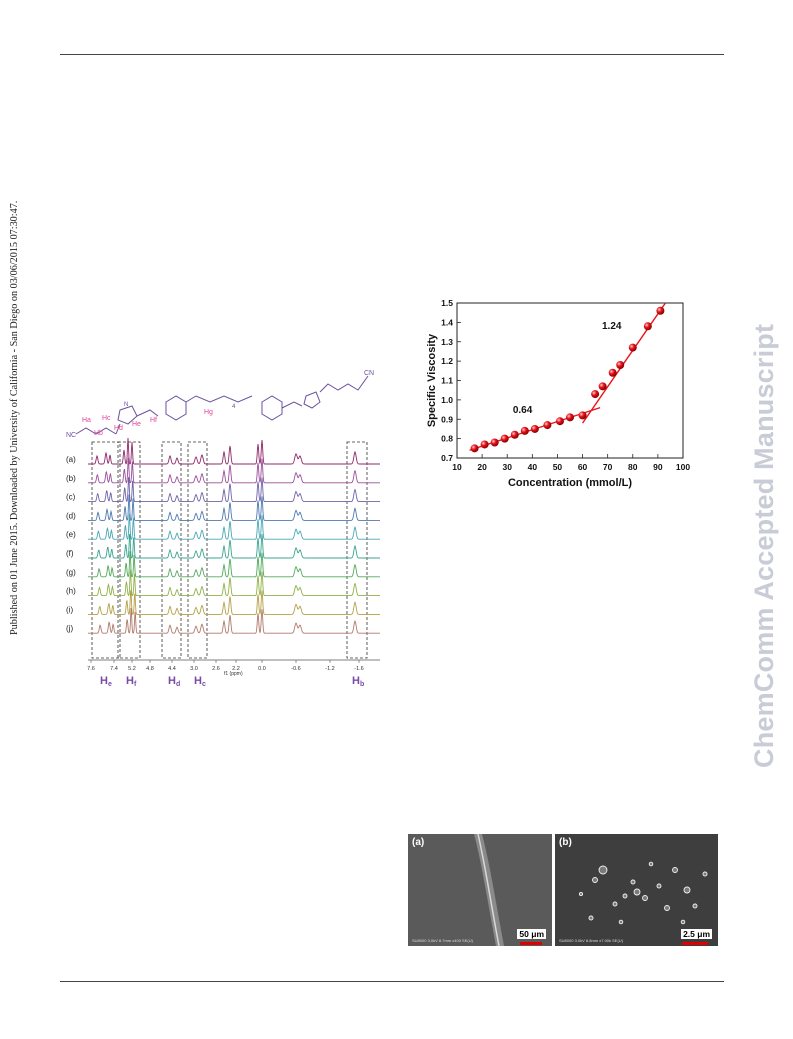 Image resolution: width=793 pixels, height=1039 pixels. What do you see at coordinates (447, 400) in the screenshot?
I see `y-tick-label: 1.0` at bounding box center [447, 400].